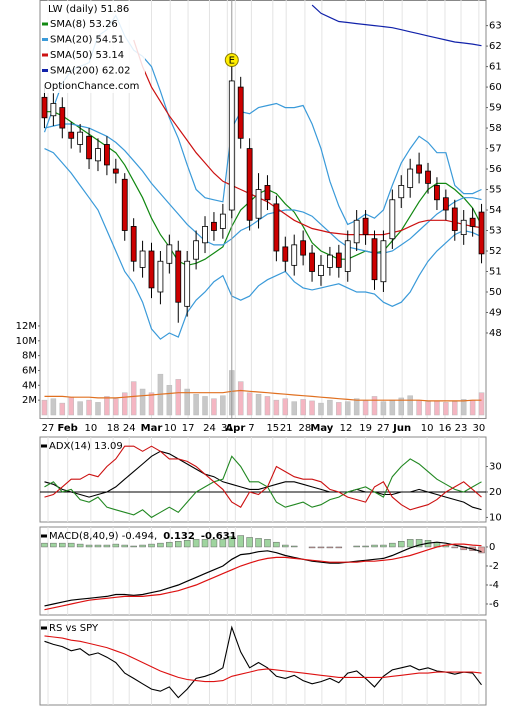 The height and width of the screenshot is (706, 526). I want to click on x-tick-label: 18, so click(113, 428).